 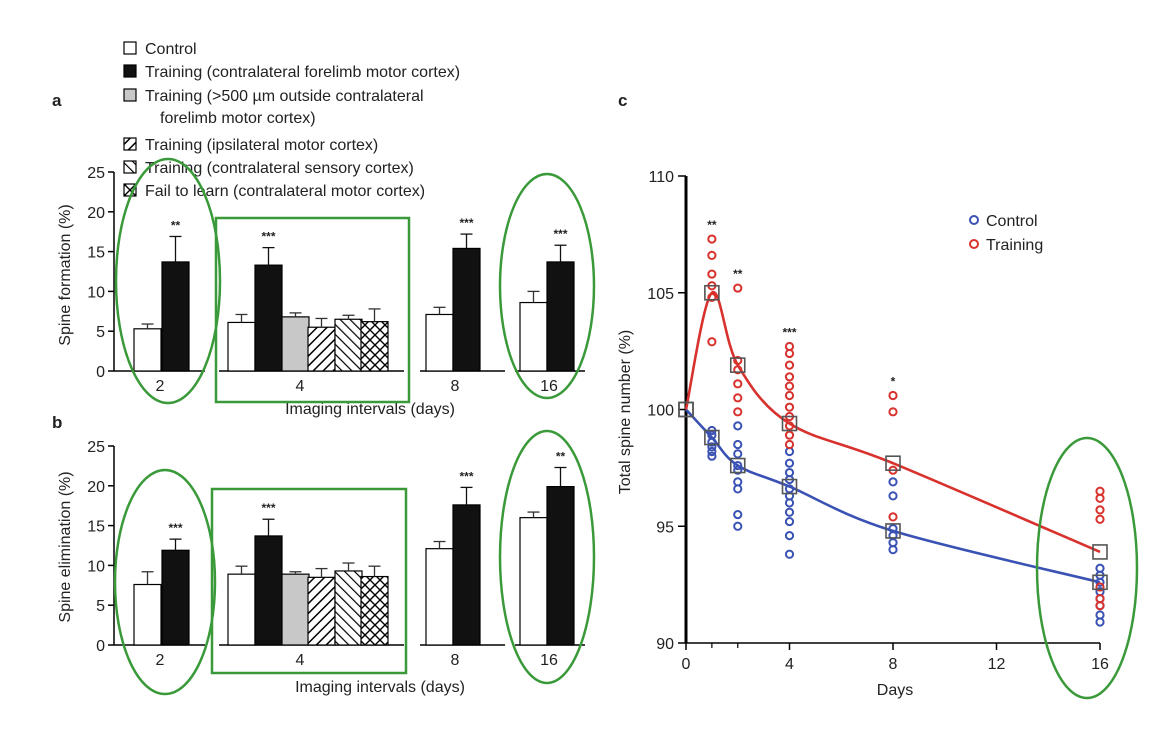 I want to click on legend-swatch-sensory, so click(x=130, y=167).